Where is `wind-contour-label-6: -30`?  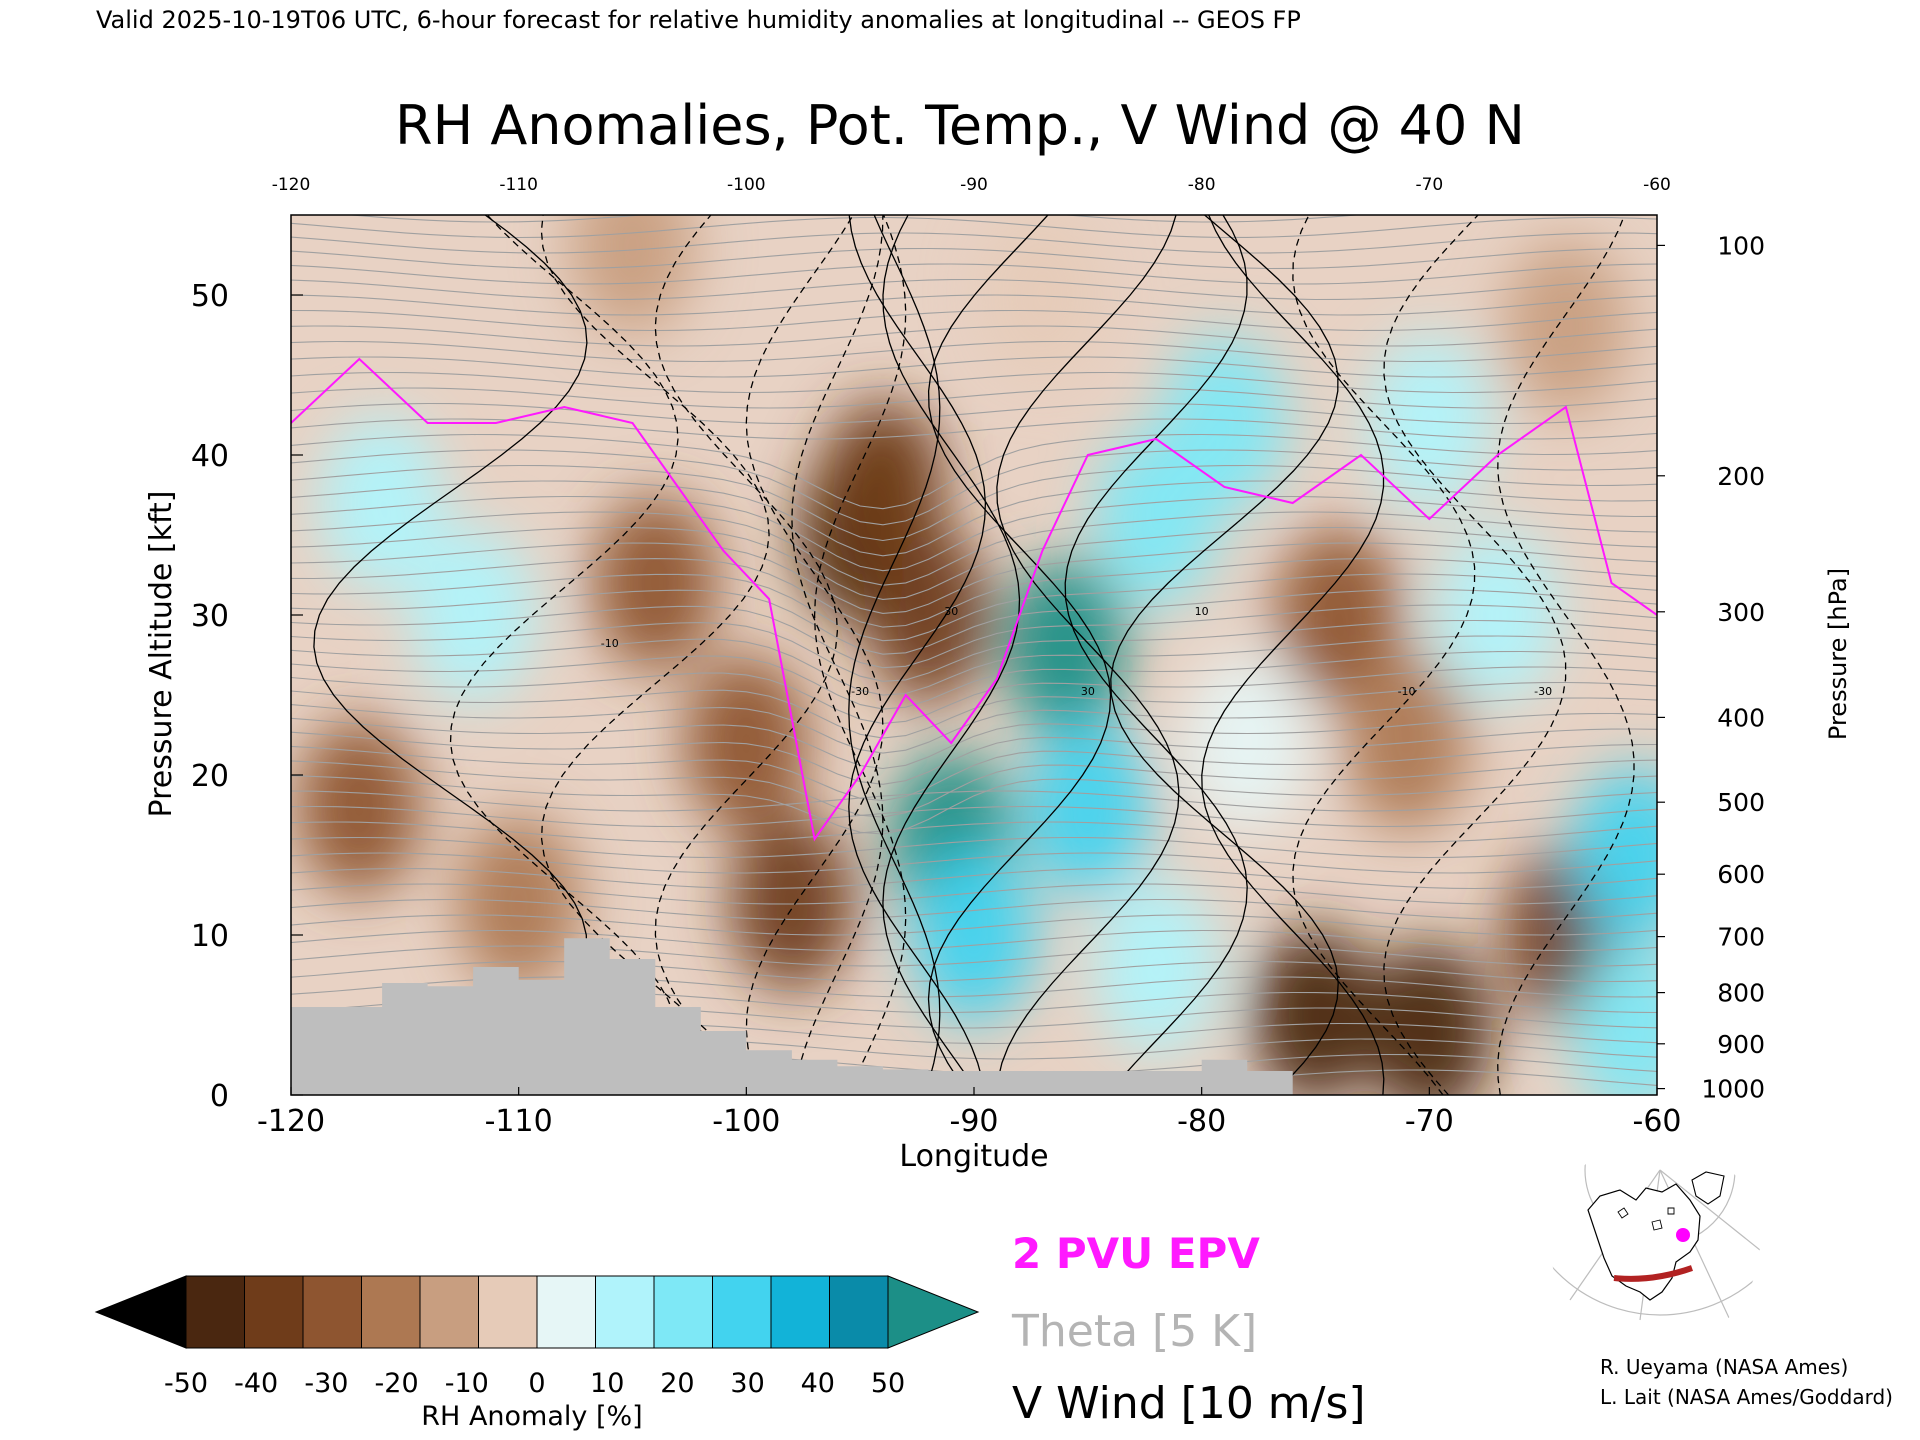
wind-contour-label-6: -30 is located at coordinates (1543, 691).